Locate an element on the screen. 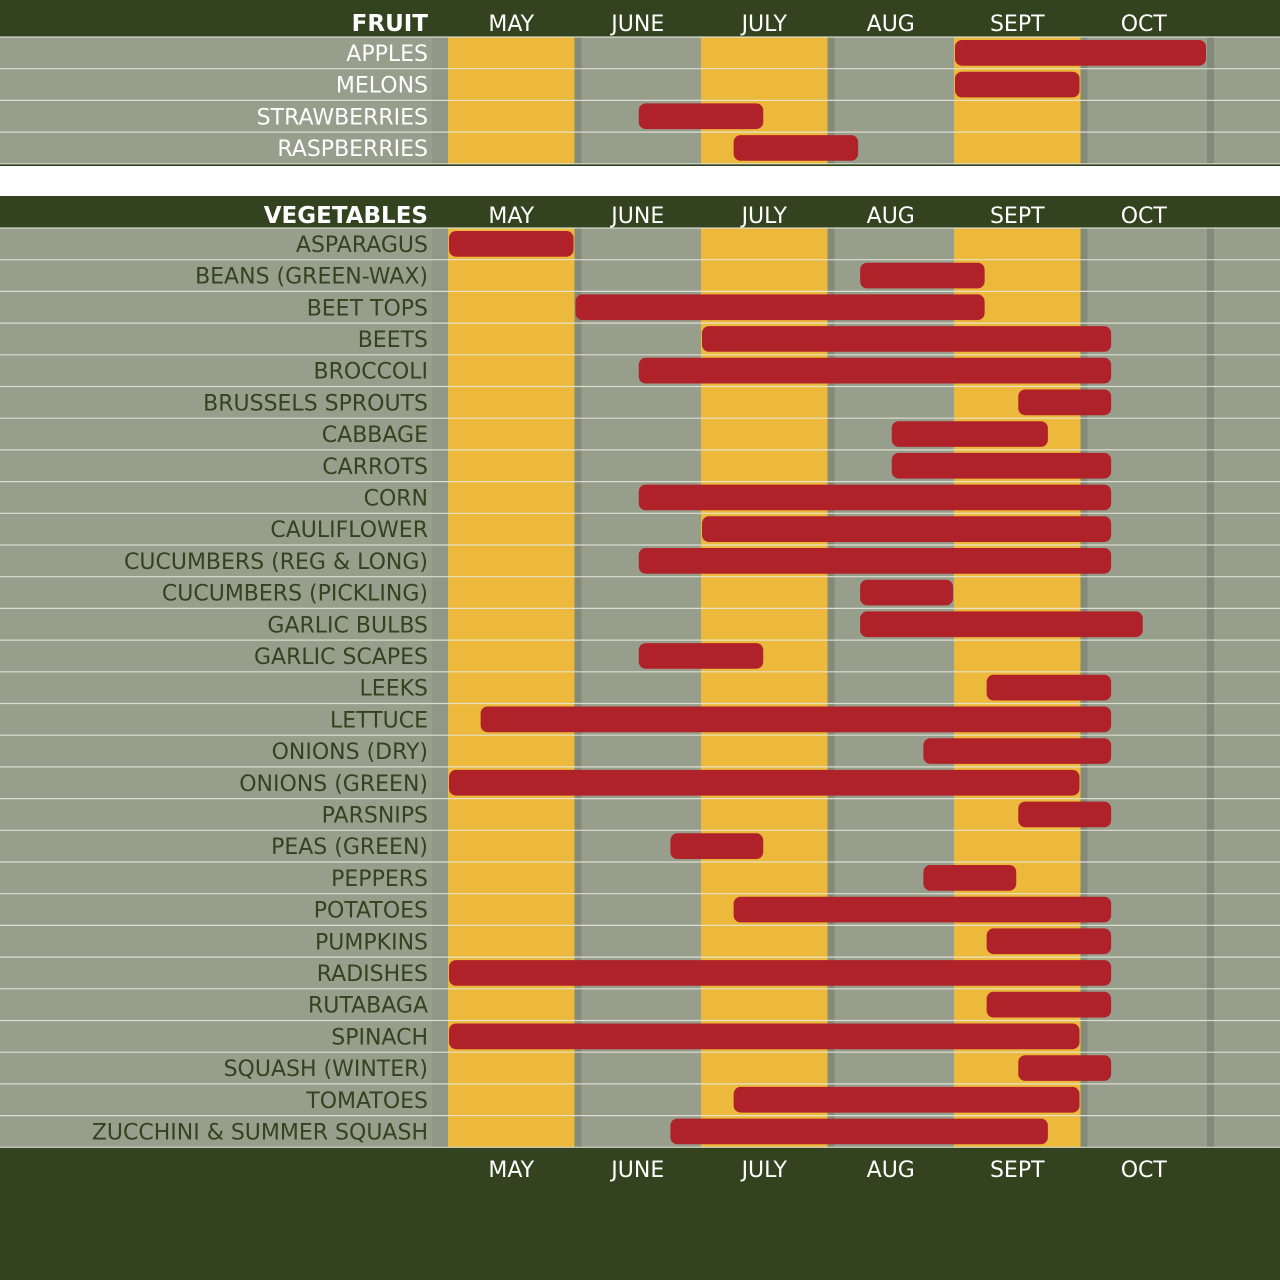  row-label-strawberries: STRAWBERRIES is located at coordinates (342, 117).